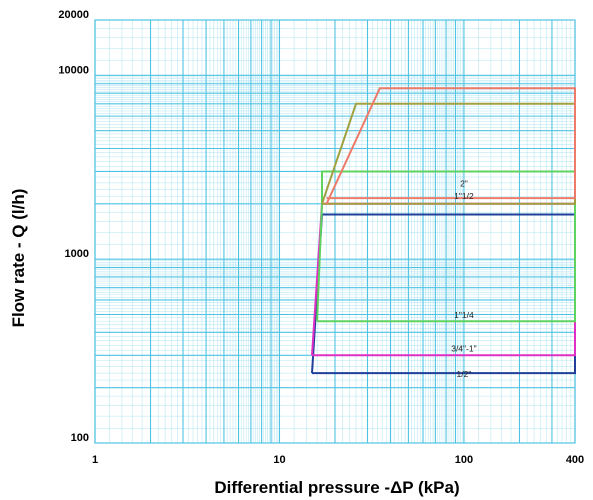  Describe the element at coordinates (80, 438) in the screenshot. I see `y-tick-label-0: 100` at that location.